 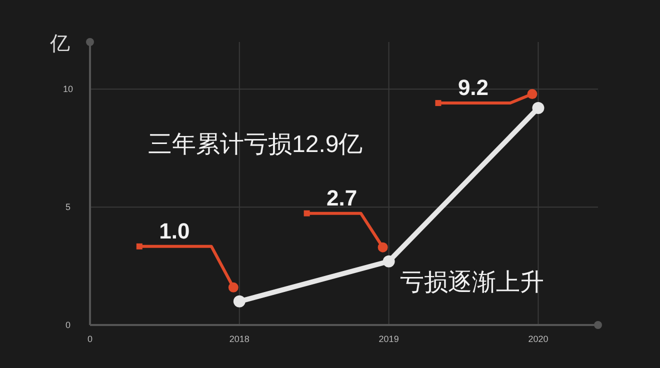 What do you see at coordinates (68, 207) in the screenshot?
I see `y-tick-label: 5` at bounding box center [68, 207].